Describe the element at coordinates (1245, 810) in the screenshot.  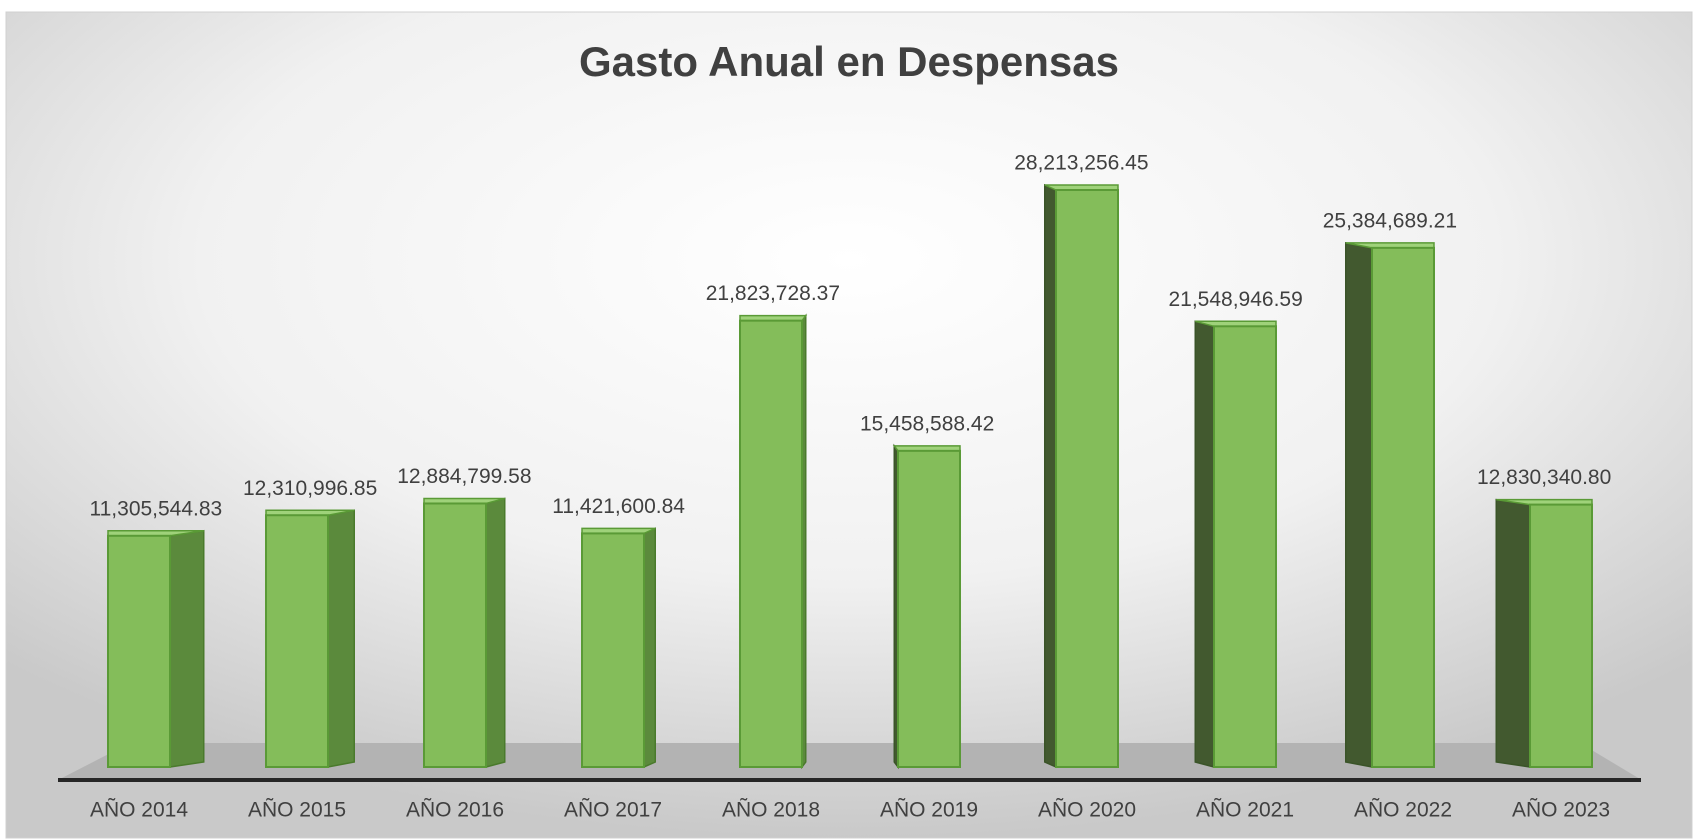
I see `x-tick-label: AÑO 2021` at that location.